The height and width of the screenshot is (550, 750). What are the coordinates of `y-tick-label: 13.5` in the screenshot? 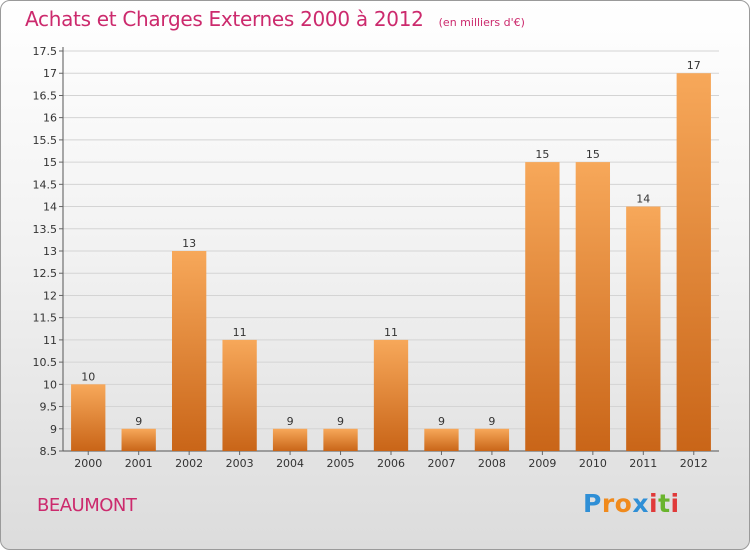 It's located at (45, 229).